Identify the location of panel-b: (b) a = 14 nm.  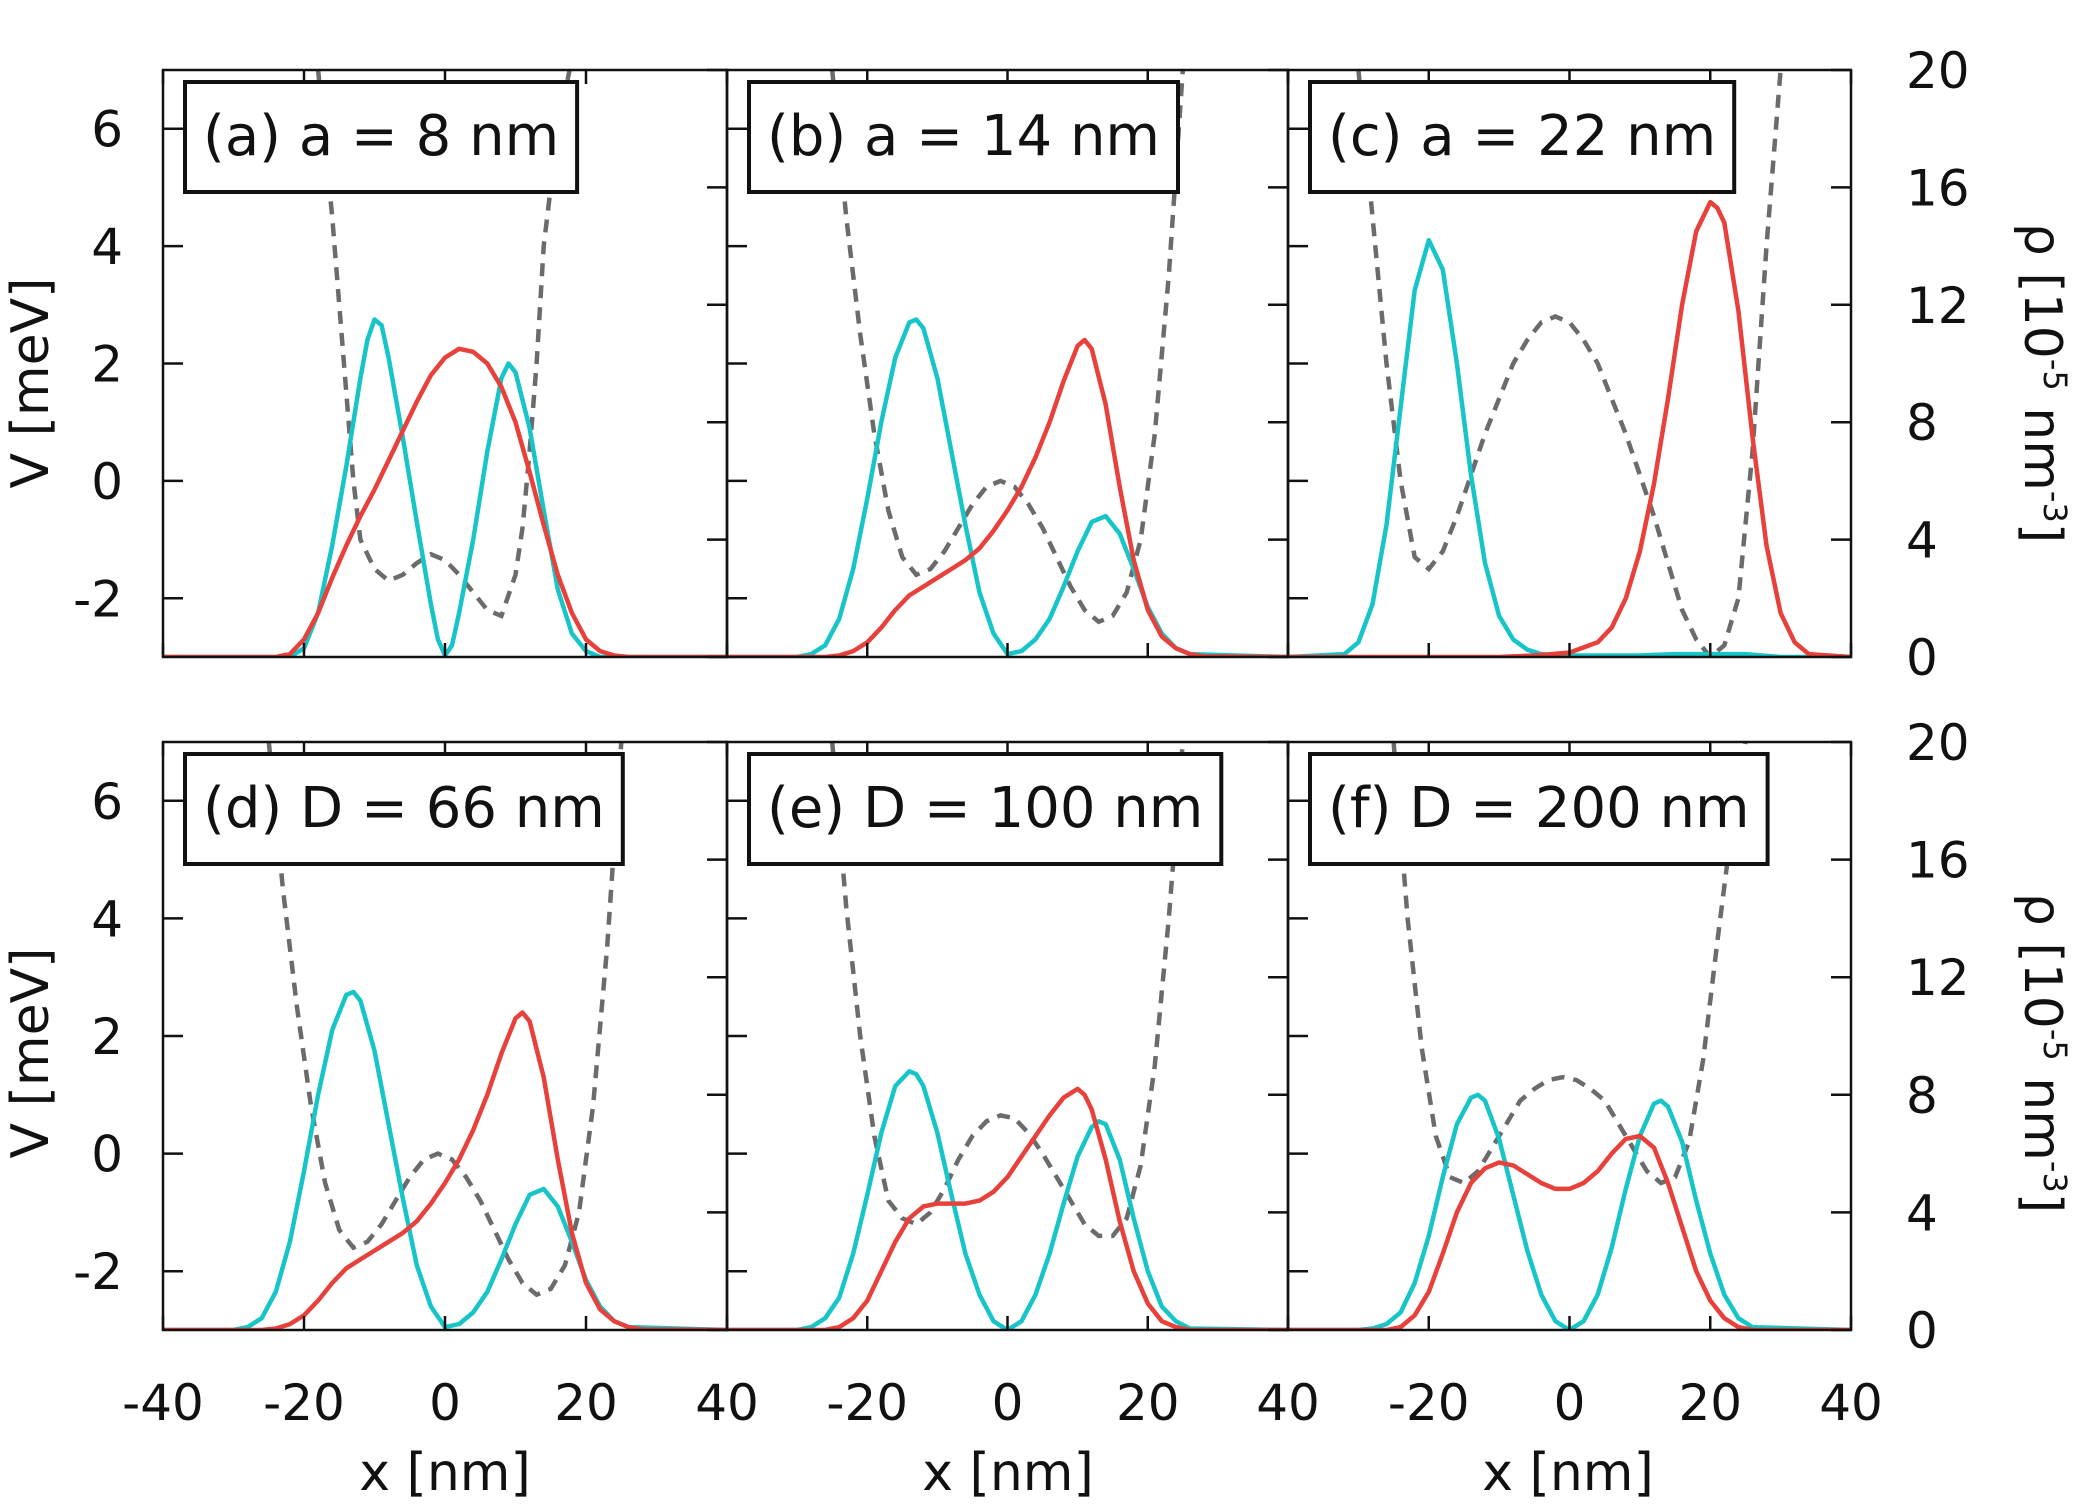
(1007, 363).